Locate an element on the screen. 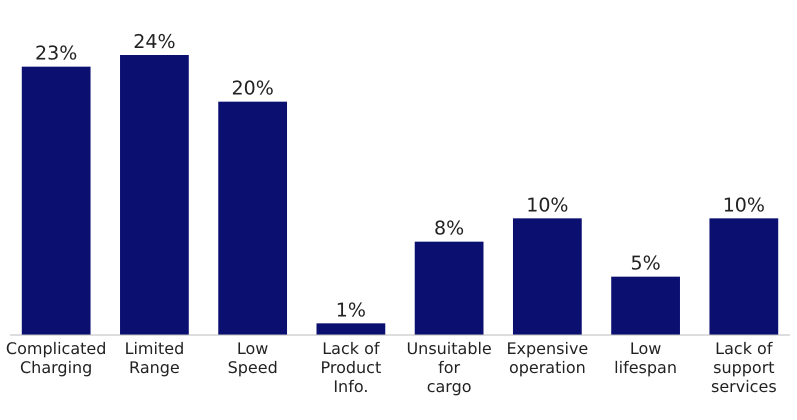  data-label: 1% is located at coordinates (351, 310).